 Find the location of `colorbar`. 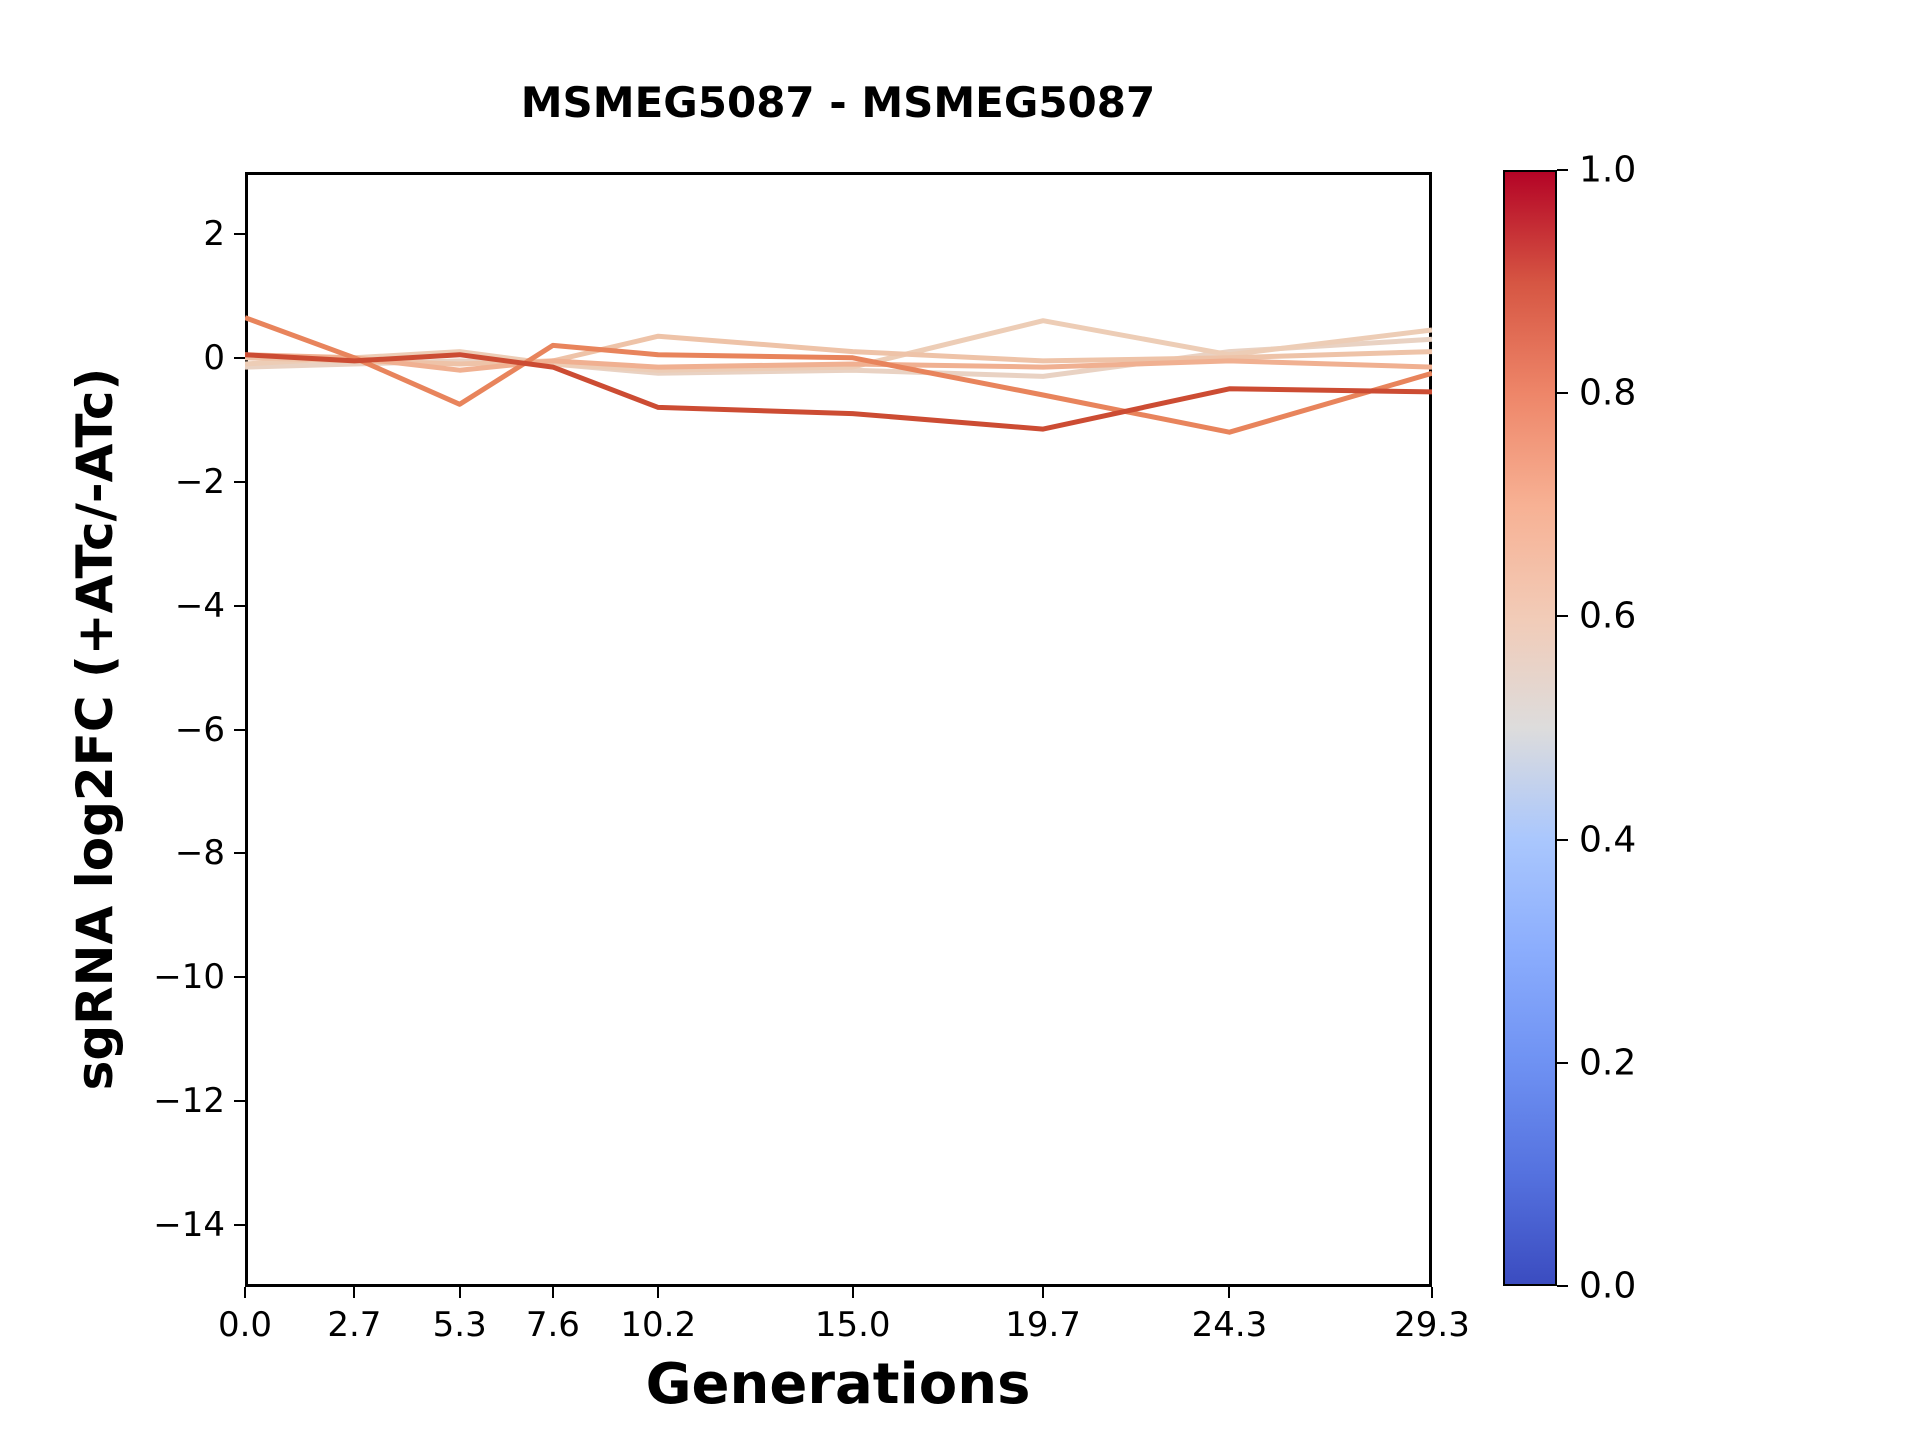

colorbar is located at coordinates (1530, 728).